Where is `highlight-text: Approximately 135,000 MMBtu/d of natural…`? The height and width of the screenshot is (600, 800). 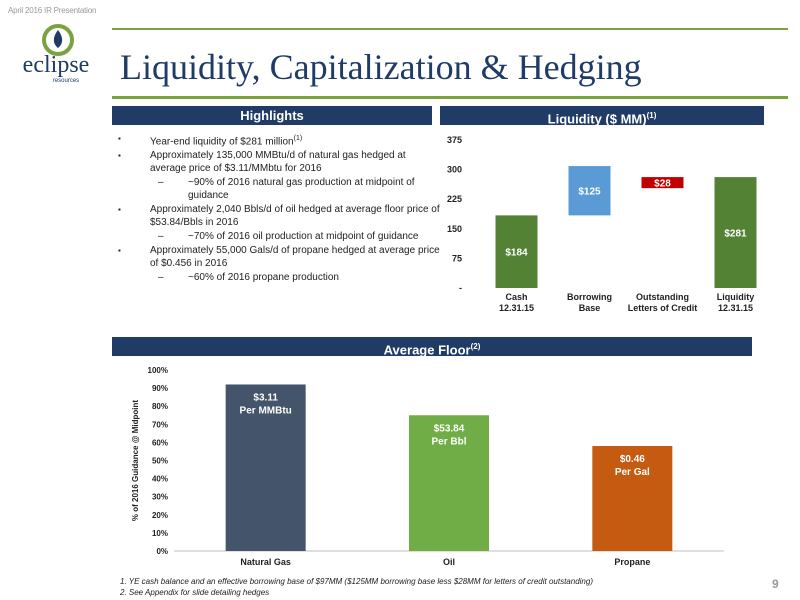
highlight-text: Approximately 135,000 MMBtu/d of natural… is located at coordinates (278, 162).